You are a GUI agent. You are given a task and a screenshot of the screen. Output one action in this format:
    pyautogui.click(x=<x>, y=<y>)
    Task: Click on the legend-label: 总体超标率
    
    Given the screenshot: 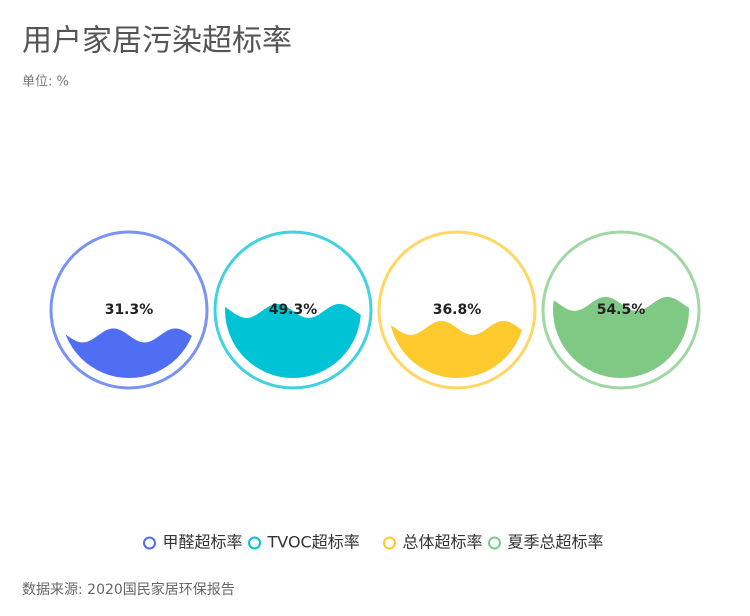 What is the action you would take?
    pyautogui.click(x=443, y=542)
    